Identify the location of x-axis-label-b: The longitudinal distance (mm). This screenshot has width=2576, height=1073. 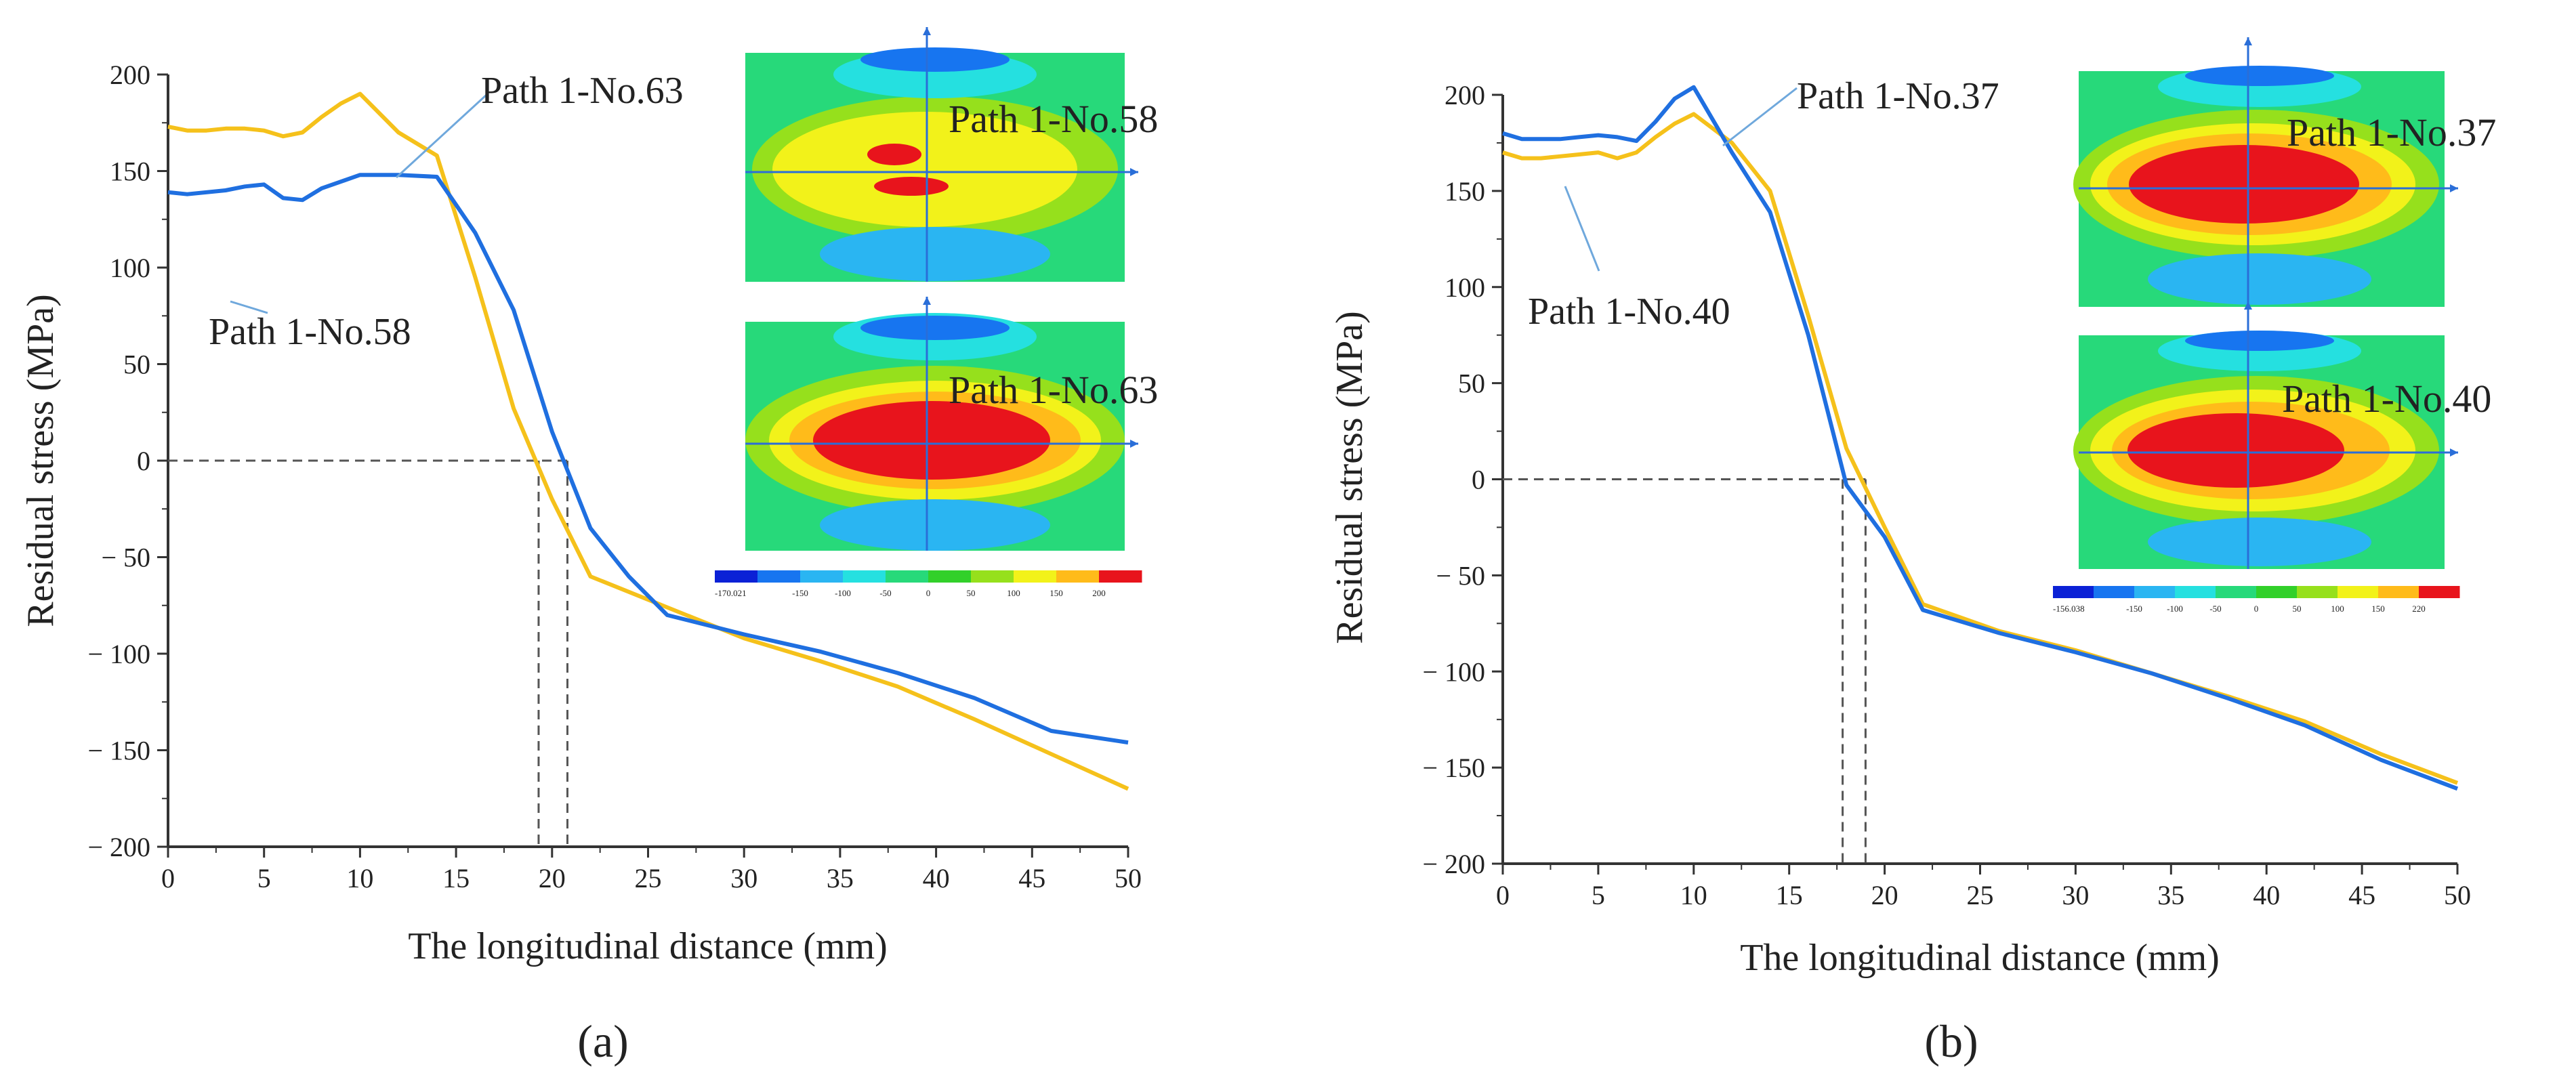
(1980, 958).